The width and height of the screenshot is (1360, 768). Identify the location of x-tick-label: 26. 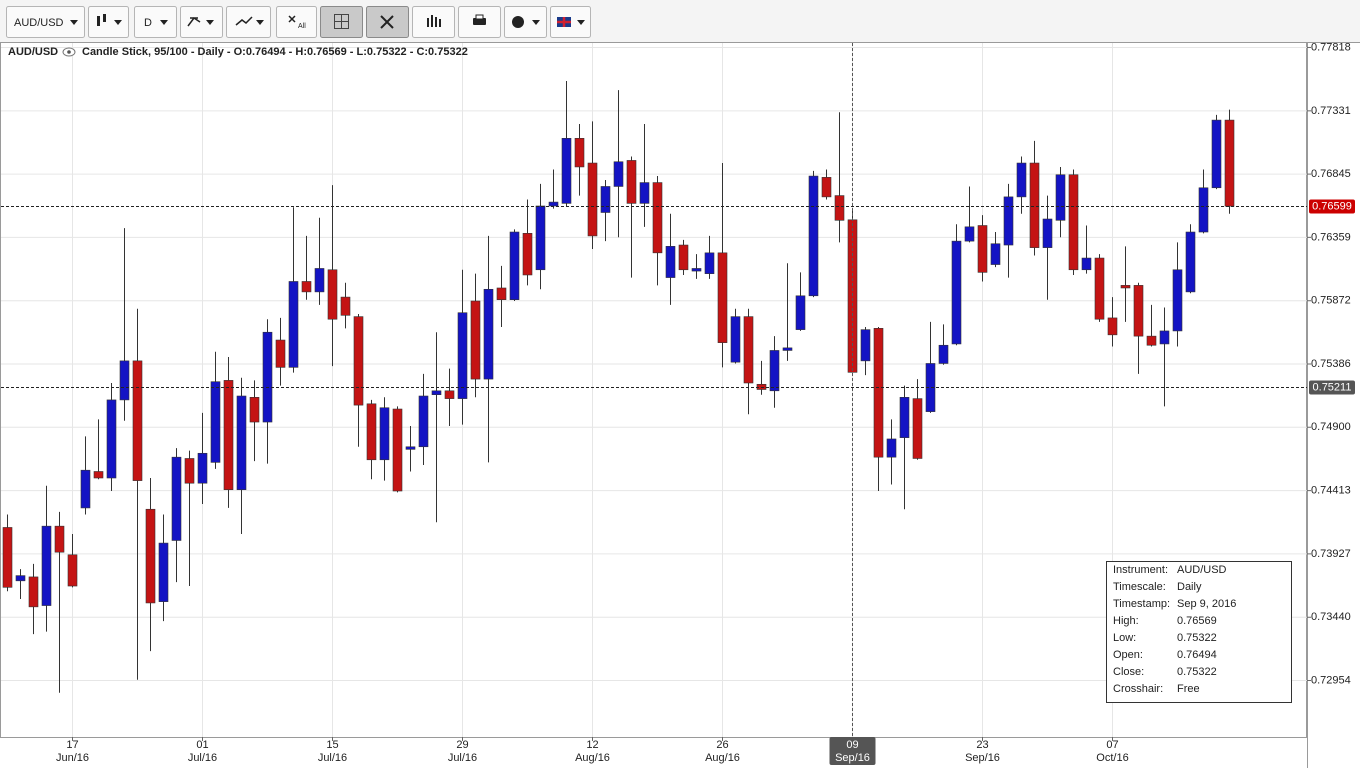
(722, 745).